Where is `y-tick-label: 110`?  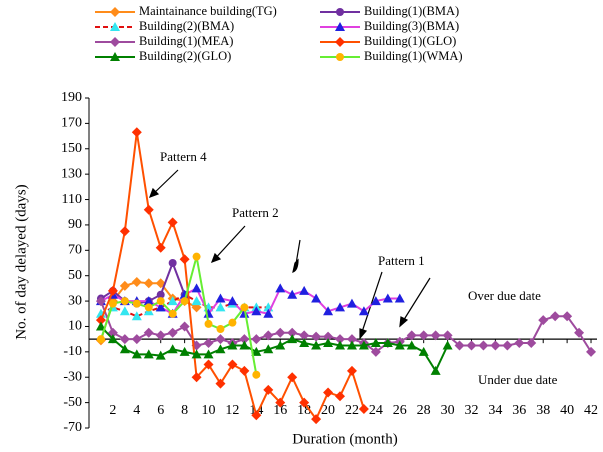
y-tick-label: 110 is located at coordinates (72, 199).